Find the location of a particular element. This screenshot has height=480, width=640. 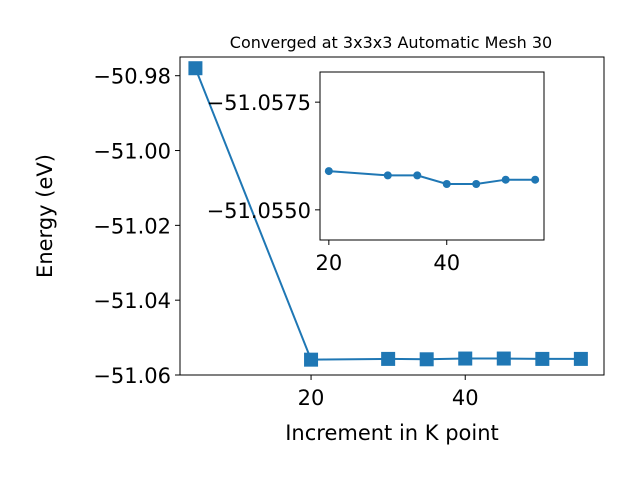

inset-y-tick-label: −51.0575 is located at coordinates (259, 103).